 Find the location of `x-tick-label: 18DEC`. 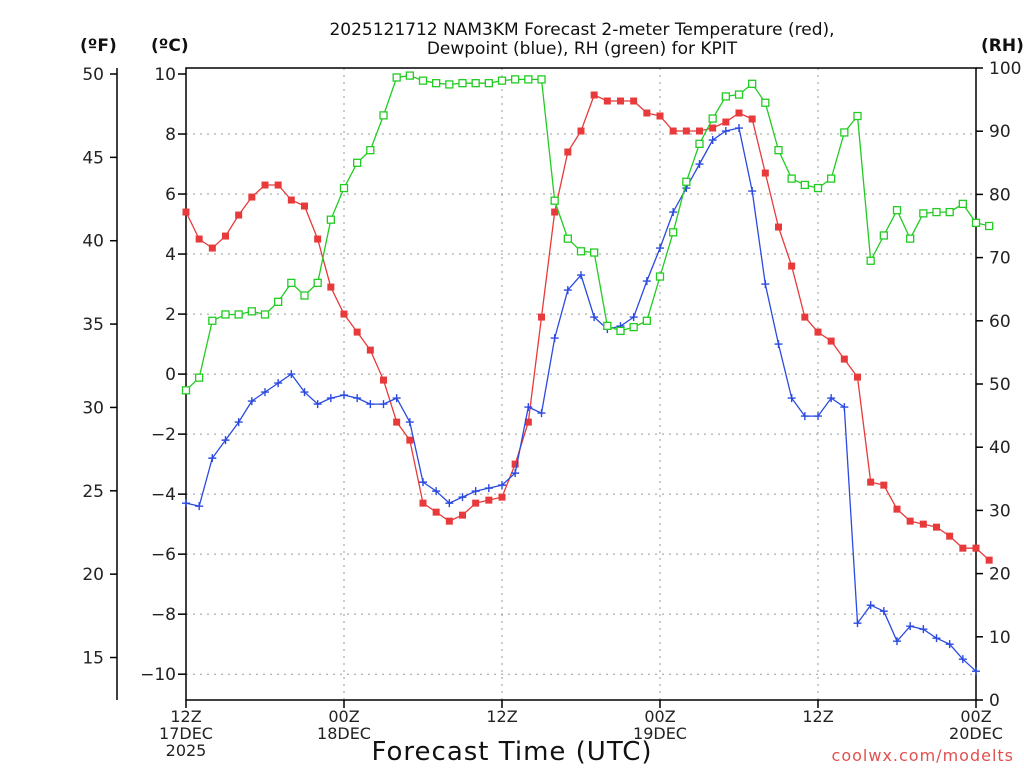

x-tick-label: 18DEC is located at coordinates (344, 733).